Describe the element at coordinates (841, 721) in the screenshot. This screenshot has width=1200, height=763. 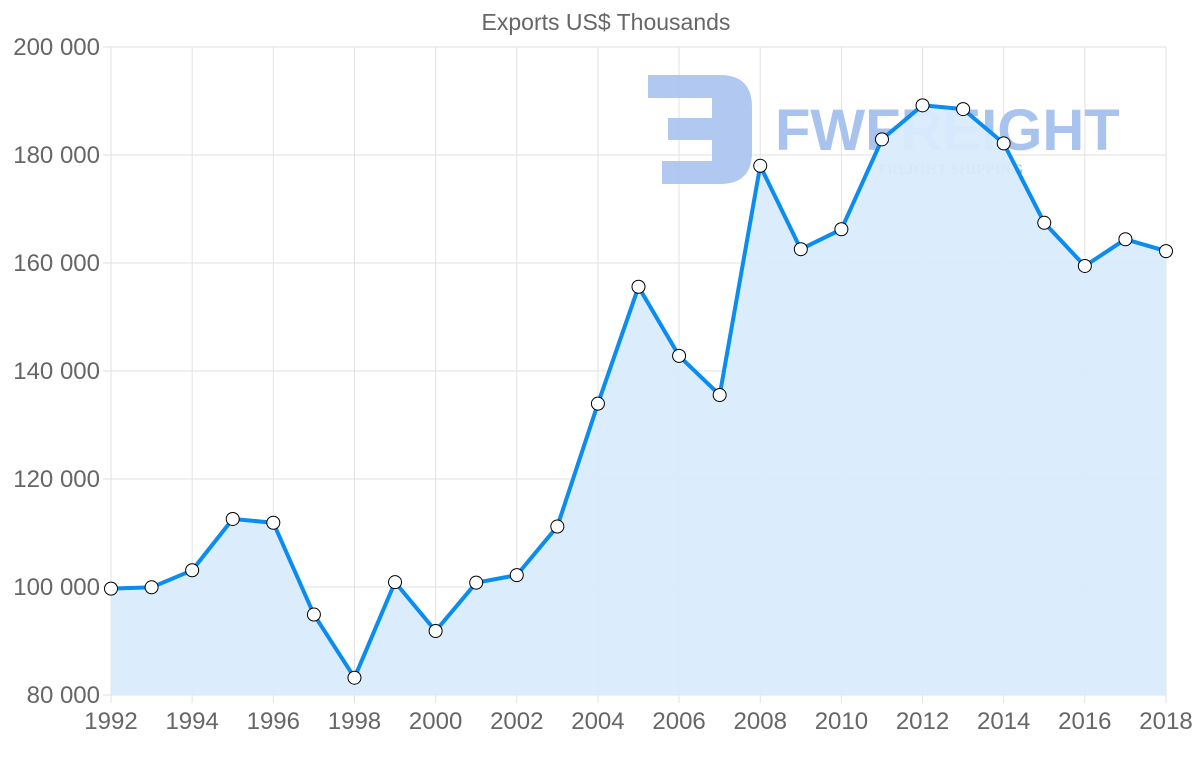
I see `x-tick-label: 2010` at that location.